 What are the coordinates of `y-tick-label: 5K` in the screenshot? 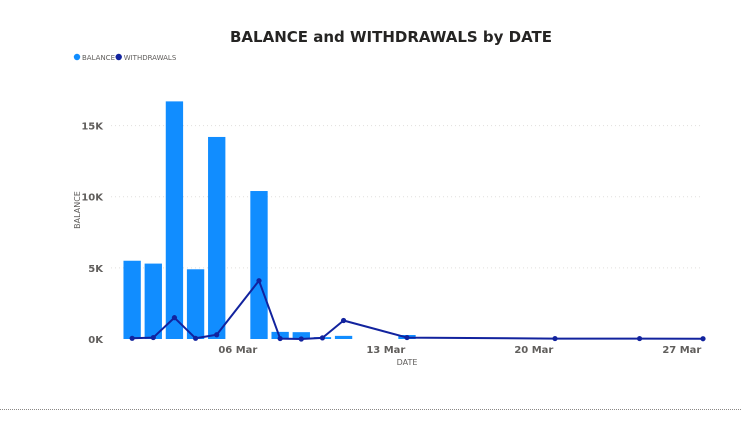 It's located at (96, 269).